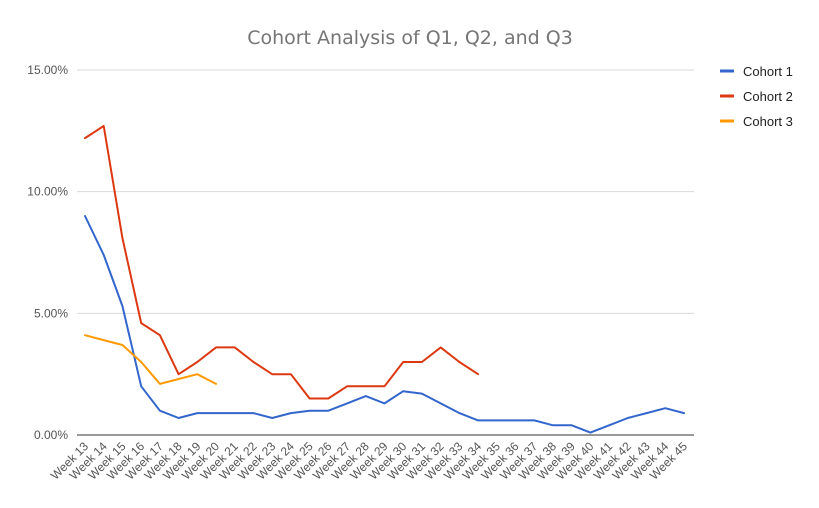  What do you see at coordinates (768, 96) in the screenshot?
I see `legend-label: Cohort 2` at bounding box center [768, 96].